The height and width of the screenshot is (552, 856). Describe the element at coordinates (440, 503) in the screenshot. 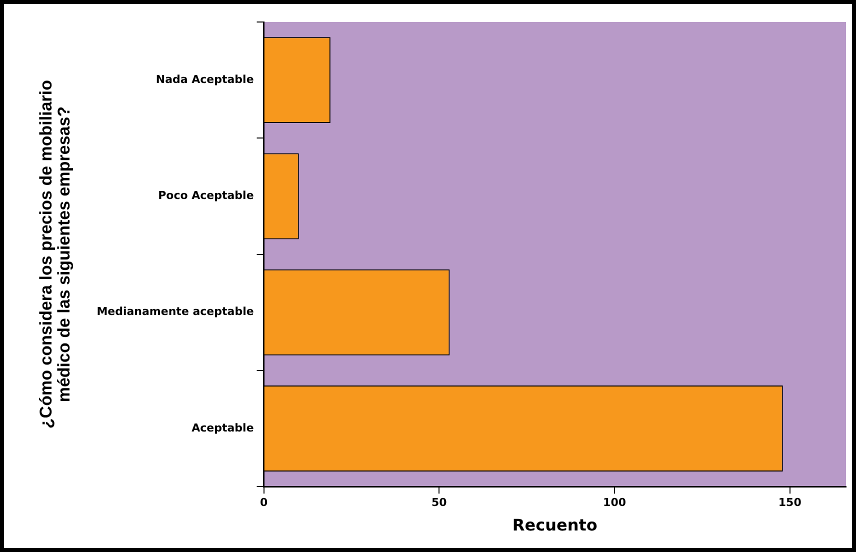

I see `x-tick-label: 50` at that location.